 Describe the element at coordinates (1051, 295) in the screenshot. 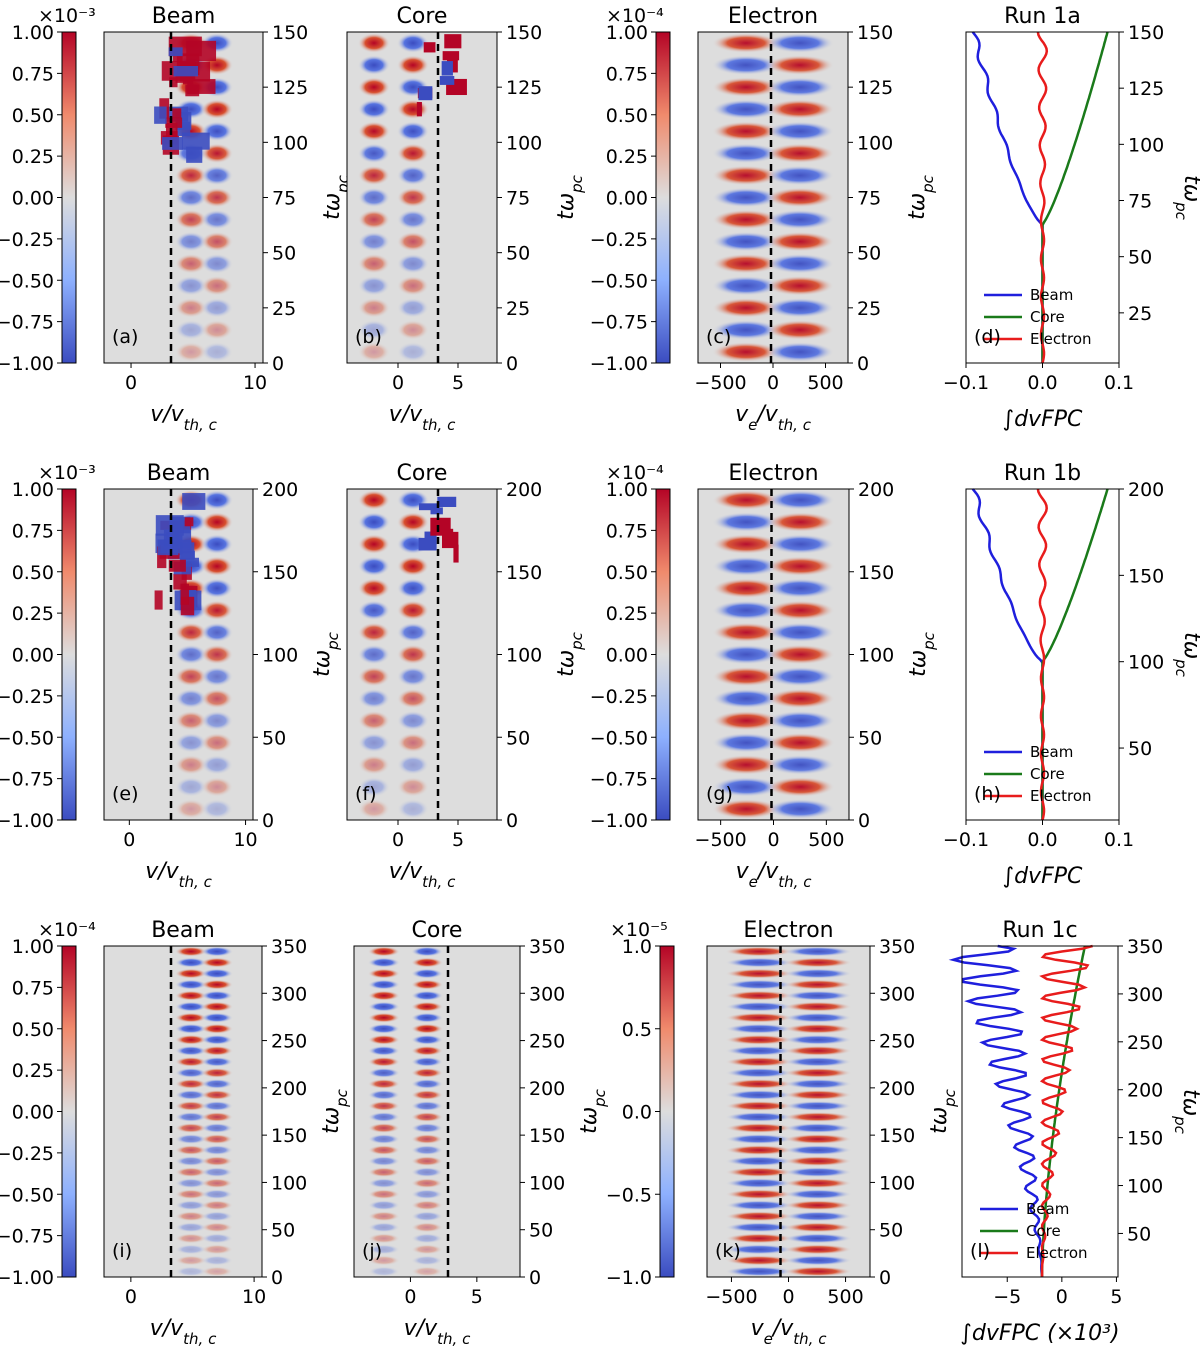

I see `legend-entry: Beam` at that location.